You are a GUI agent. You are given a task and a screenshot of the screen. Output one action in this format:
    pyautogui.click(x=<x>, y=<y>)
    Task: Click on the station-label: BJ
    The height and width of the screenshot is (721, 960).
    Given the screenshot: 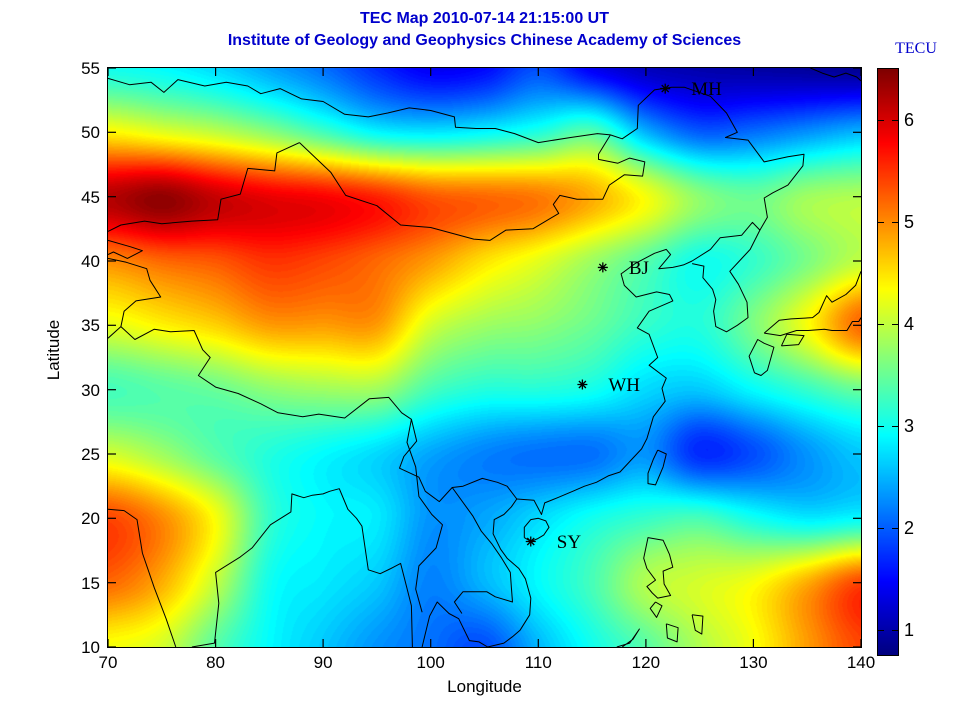 What is the action you would take?
    pyautogui.click(x=639, y=268)
    